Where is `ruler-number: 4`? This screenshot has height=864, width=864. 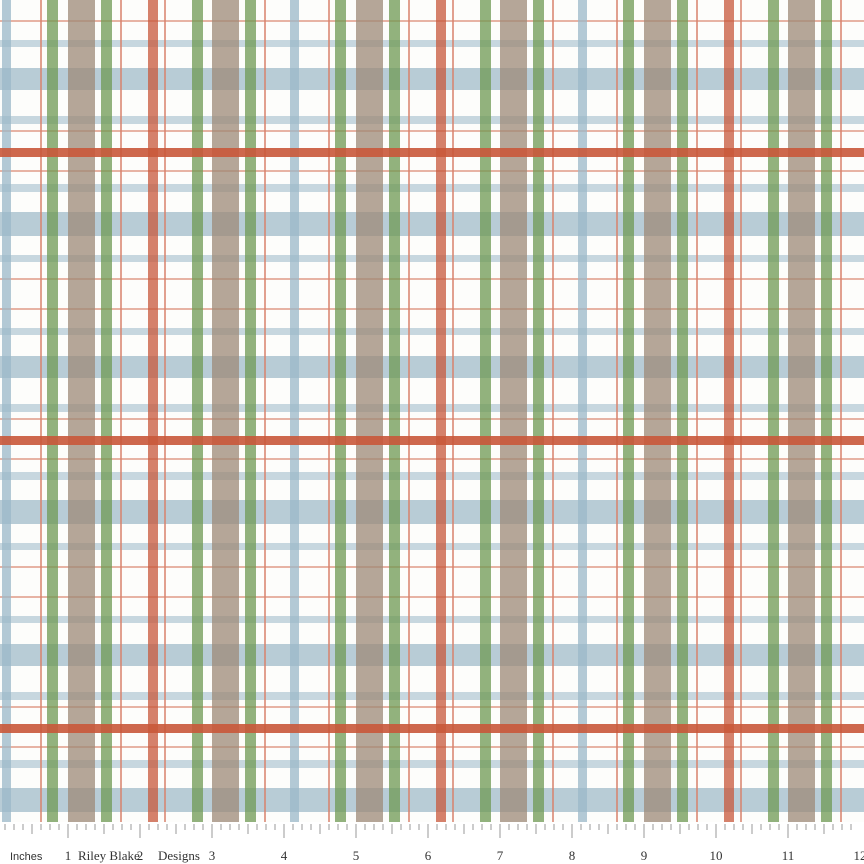 ruler-number: 4 is located at coordinates (284, 855).